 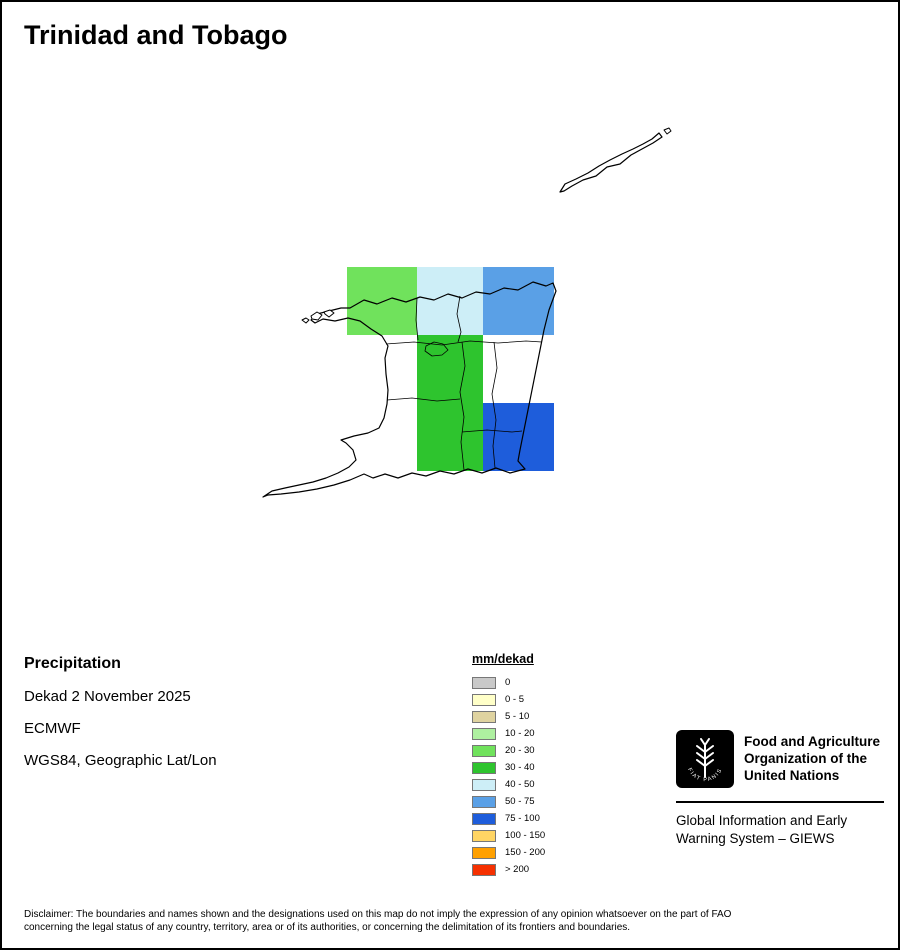 I want to click on legend-item: 0, so click(x=508, y=682).